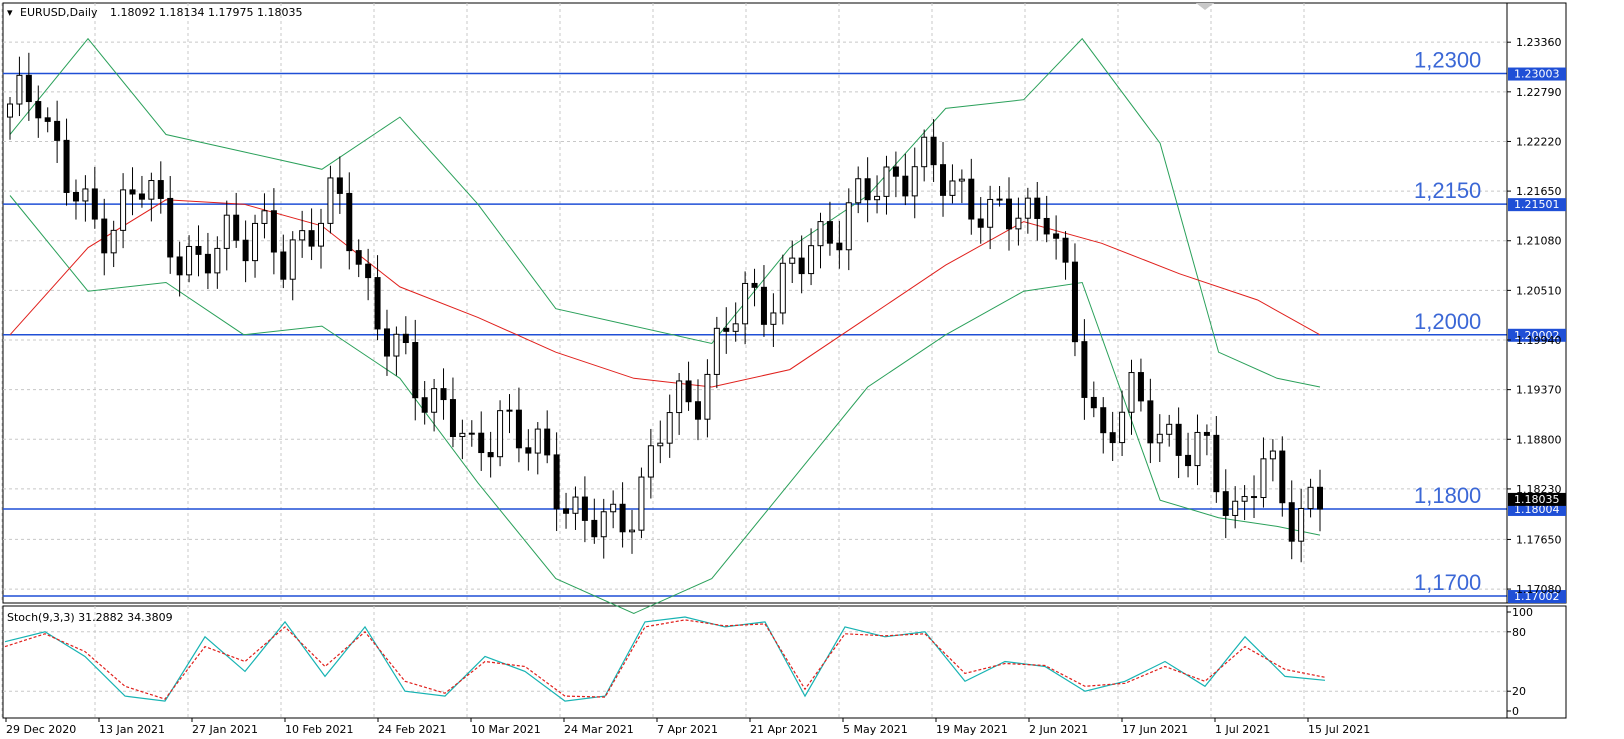 This screenshot has height=739, width=1624. Describe the element at coordinates (1447, 321) in the screenshot. I see `level-label: 1,2000` at that location.